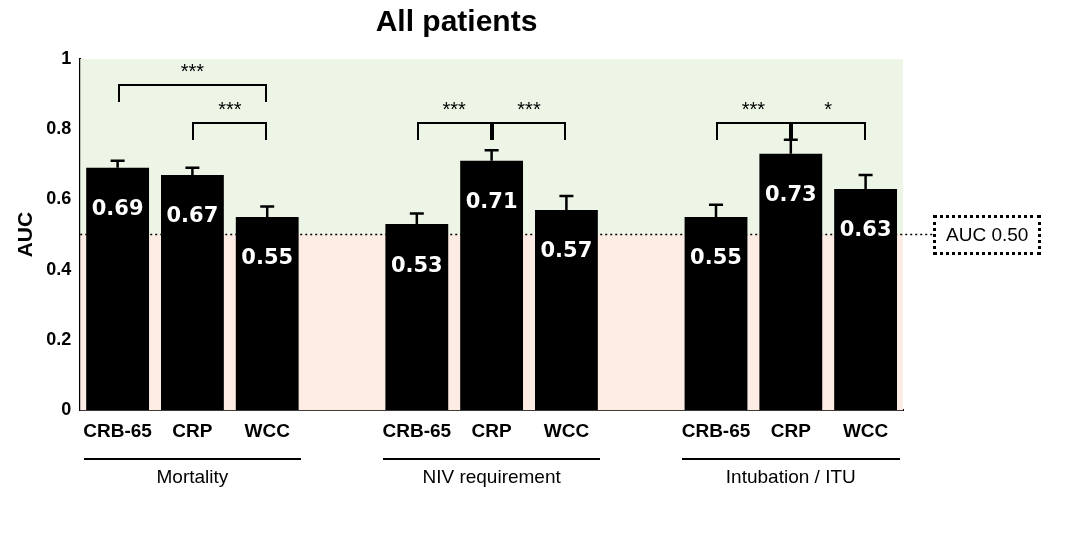 This screenshot has height=533, width=1073. Describe the element at coordinates (566, 250) in the screenshot. I see `data-label: 0.57` at that location.